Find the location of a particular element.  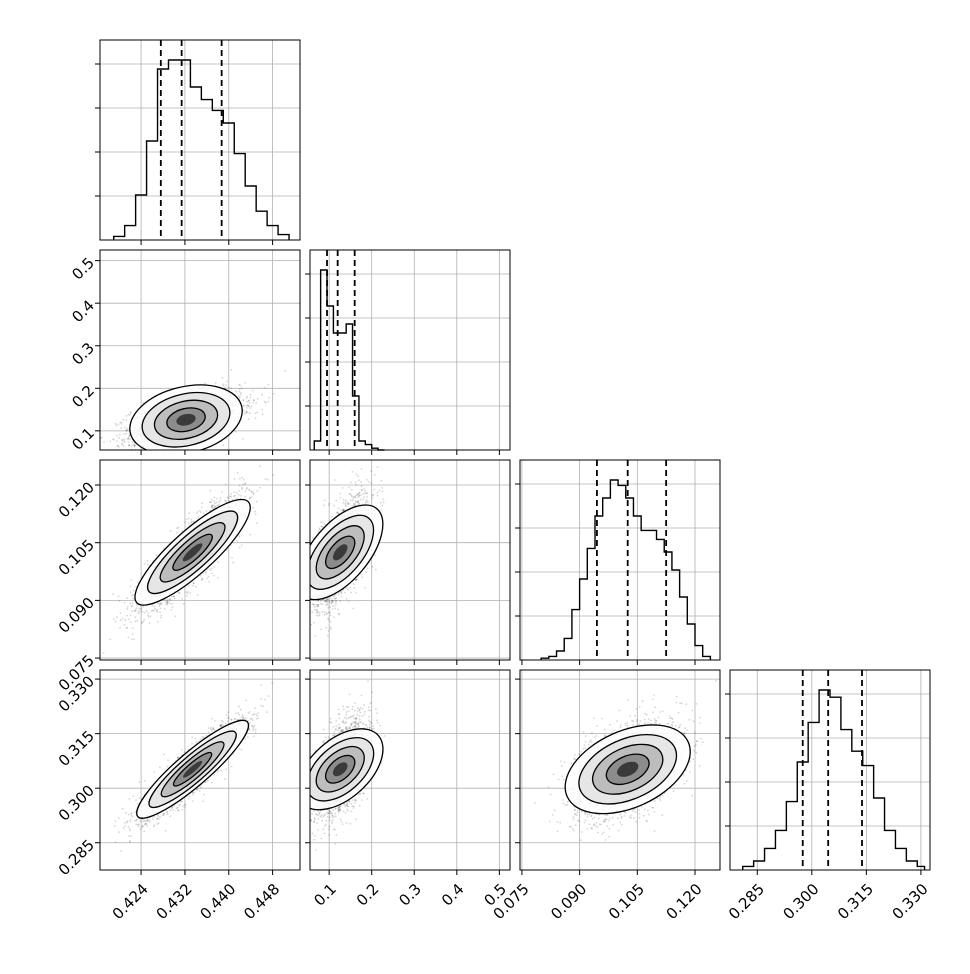

x-tick-label: 0.330 is located at coordinates (910, 901).